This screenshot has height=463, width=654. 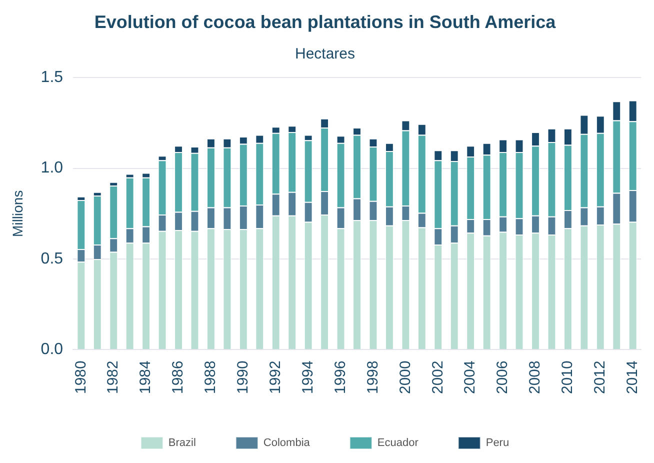 What do you see at coordinates (52, 259) in the screenshot?
I see `y-tick-label: 0.5` at bounding box center [52, 259].